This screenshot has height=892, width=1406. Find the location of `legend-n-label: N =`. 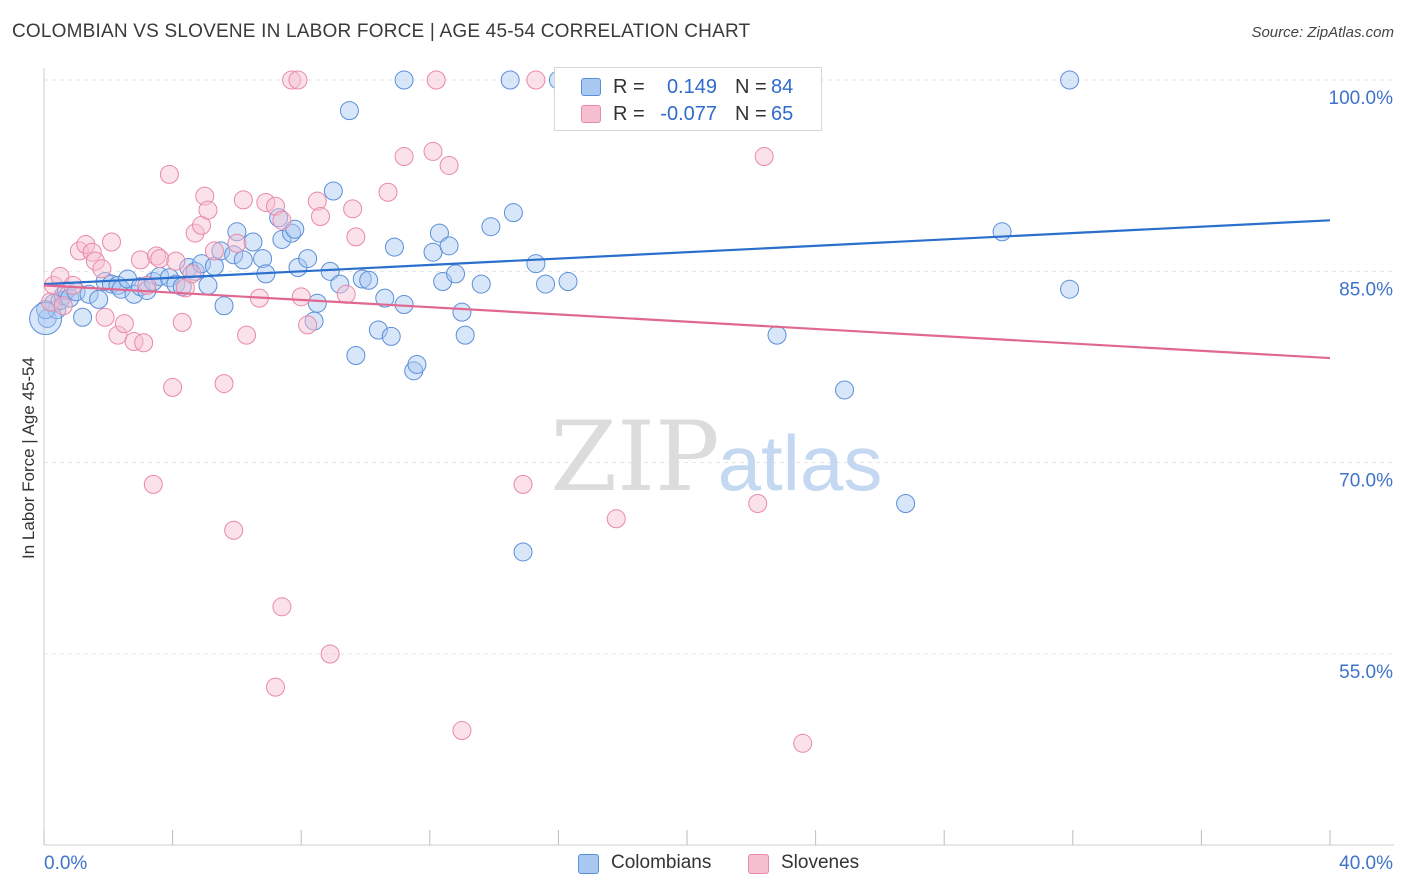

legend-n-label: N = is located at coordinates (751, 114).